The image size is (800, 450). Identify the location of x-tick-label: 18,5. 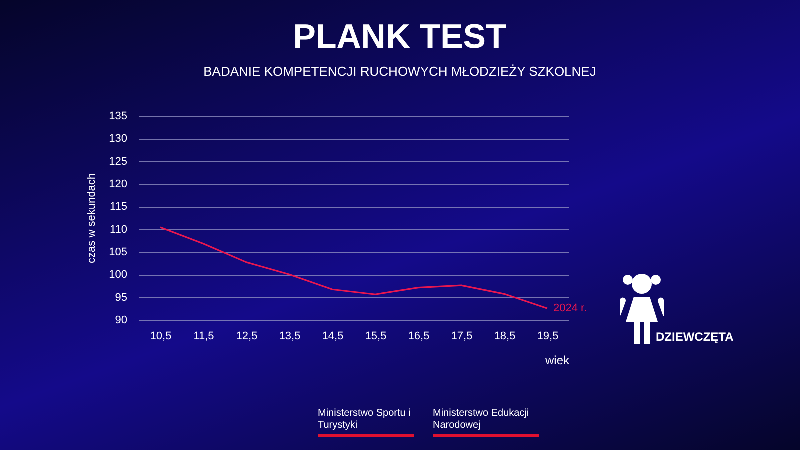
(505, 336).